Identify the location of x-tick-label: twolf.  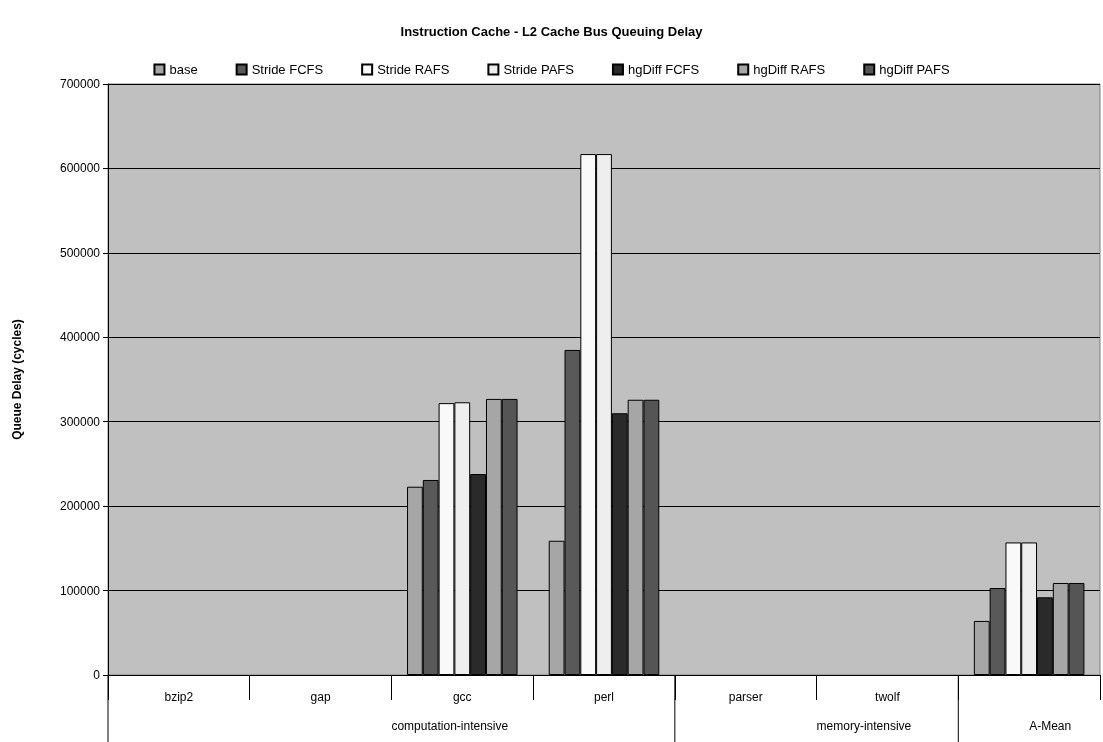
(888, 697).